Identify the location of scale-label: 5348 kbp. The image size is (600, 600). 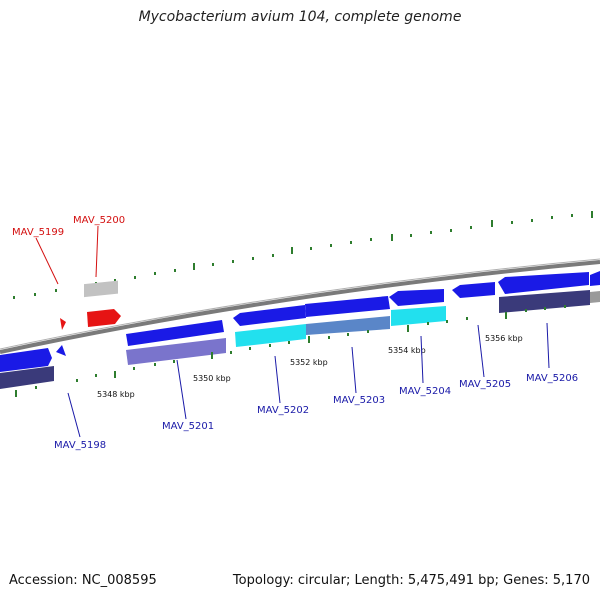
(116, 394).